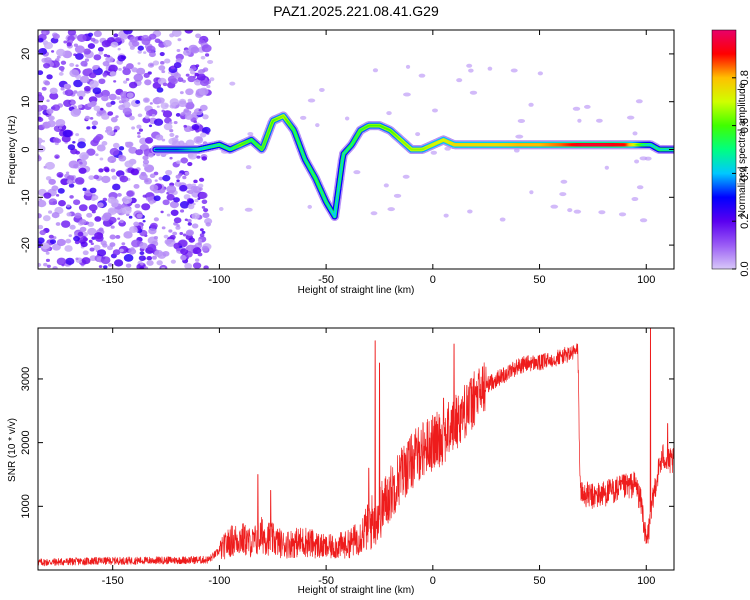 The width and height of the screenshot is (750, 600). What do you see at coordinates (219, 280) in the screenshot?
I see `x-tick-label: -100` at bounding box center [219, 280].